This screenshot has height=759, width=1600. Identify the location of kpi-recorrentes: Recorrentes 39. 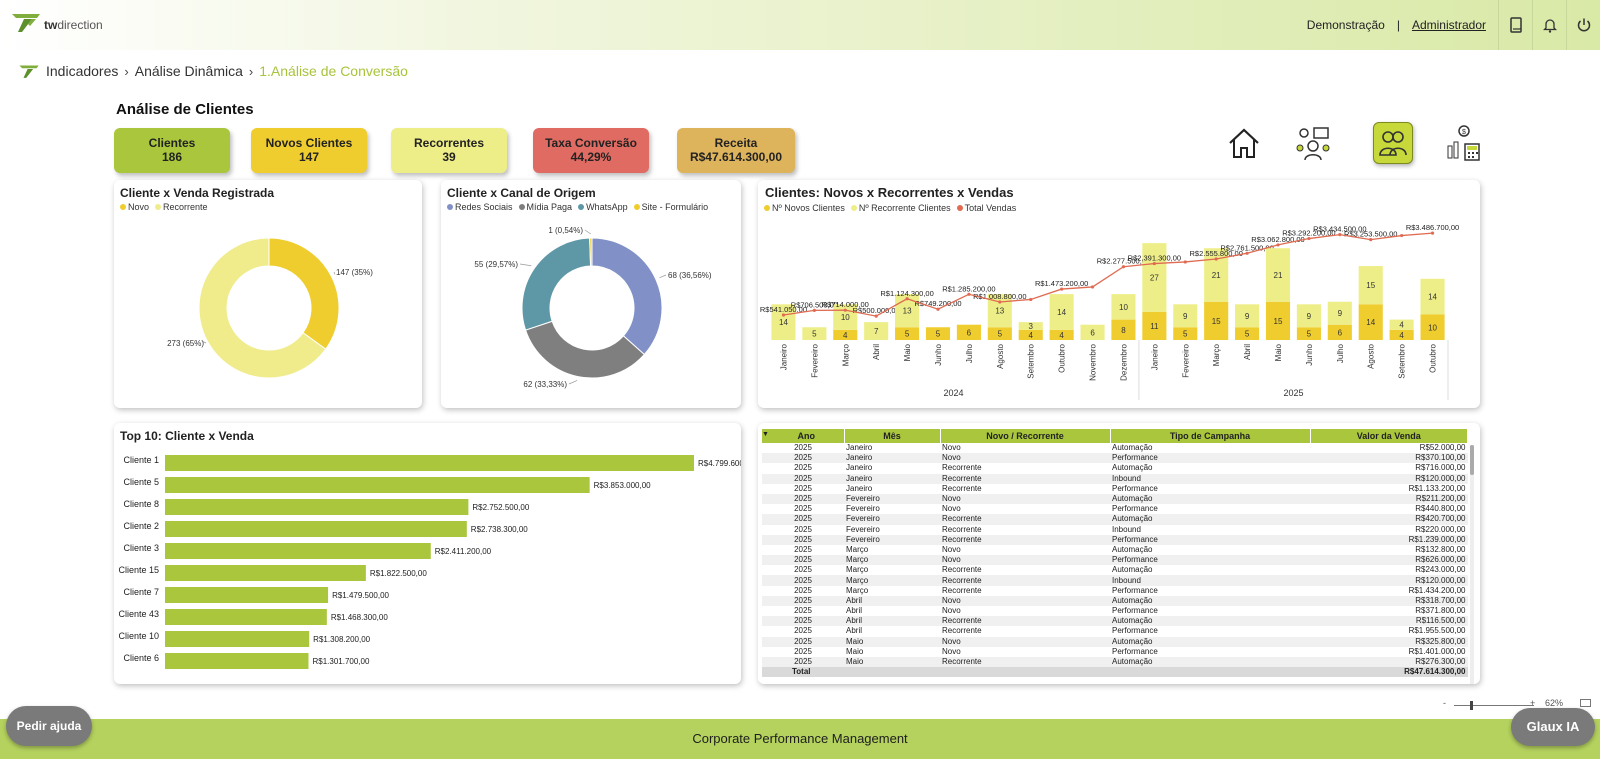
(449, 150).